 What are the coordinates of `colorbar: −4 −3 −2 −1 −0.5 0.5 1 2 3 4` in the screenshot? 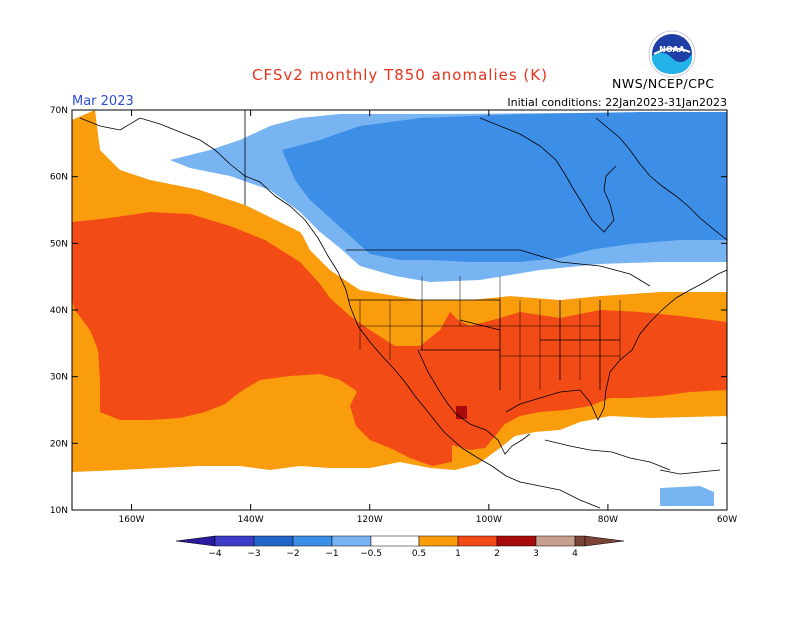 It's located at (400, 547).